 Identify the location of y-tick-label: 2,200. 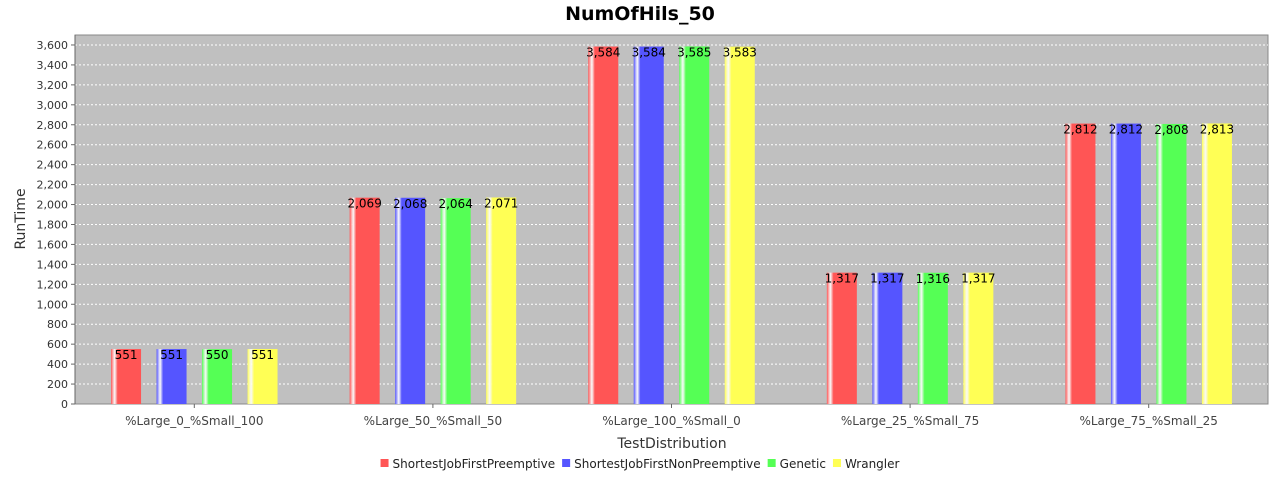
(53, 185).